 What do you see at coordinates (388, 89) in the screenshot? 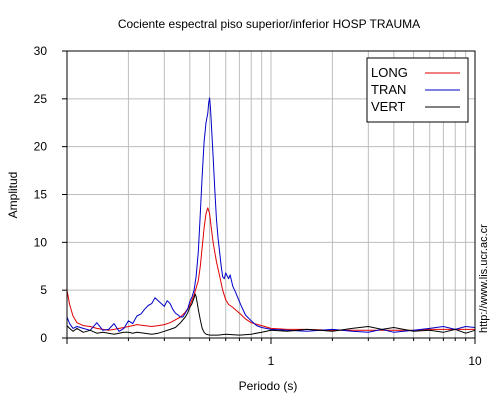
I see `legend-label-tran: TRAN` at bounding box center [388, 89].